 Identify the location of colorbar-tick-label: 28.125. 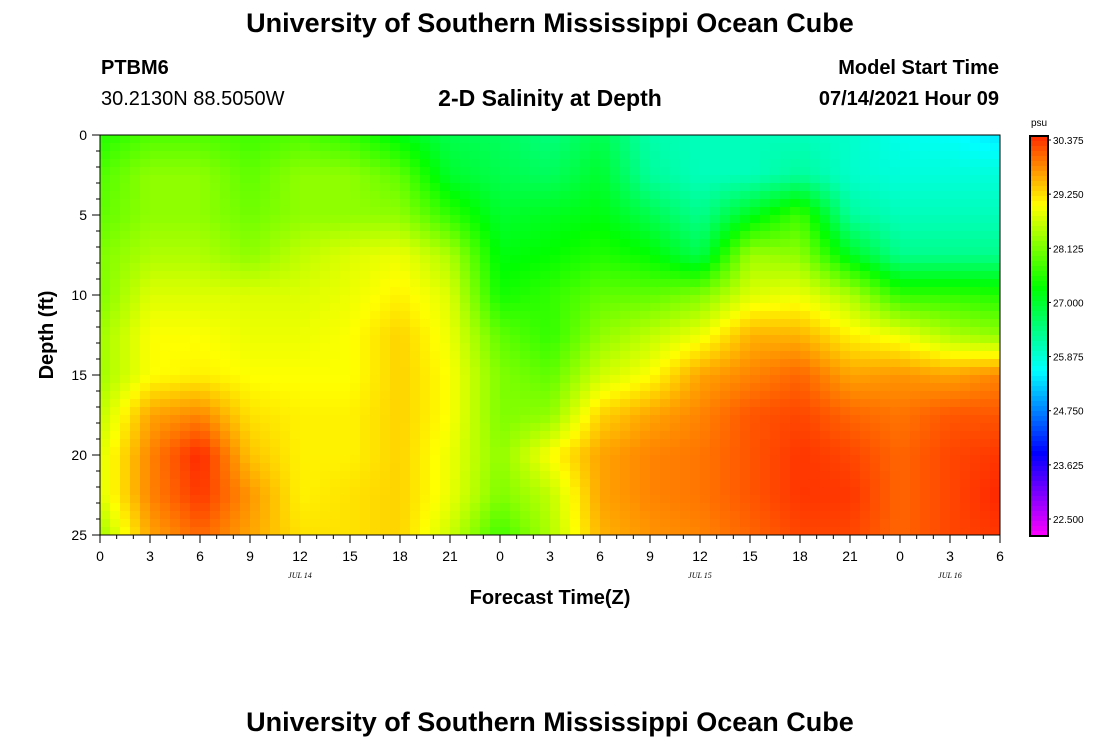
(1068, 249).